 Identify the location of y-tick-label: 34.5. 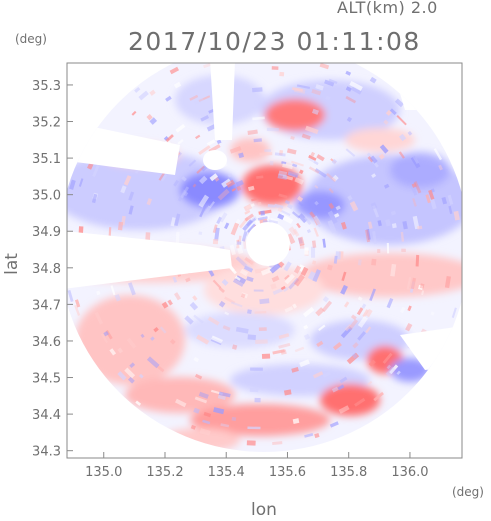
(46, 379).